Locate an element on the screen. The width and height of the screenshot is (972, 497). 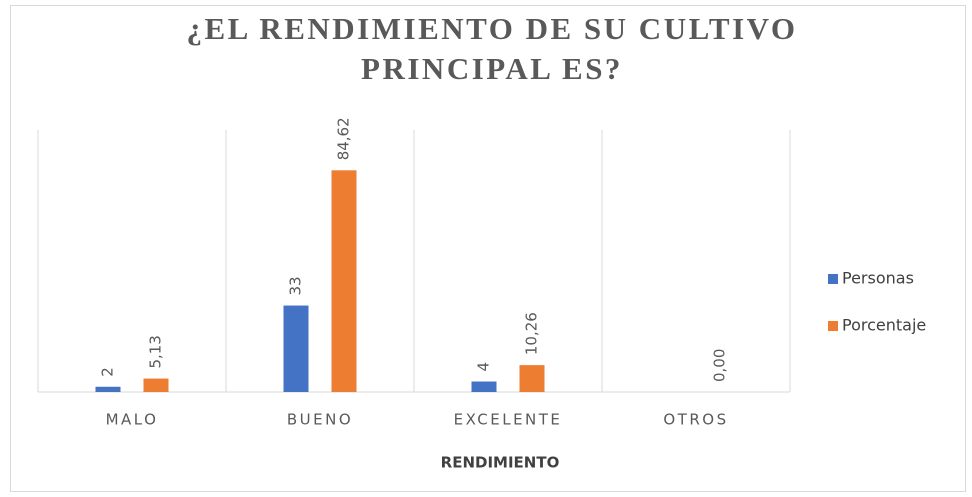
chart-title: PRINCIPAL ES? is located at coordinates (492, 68).